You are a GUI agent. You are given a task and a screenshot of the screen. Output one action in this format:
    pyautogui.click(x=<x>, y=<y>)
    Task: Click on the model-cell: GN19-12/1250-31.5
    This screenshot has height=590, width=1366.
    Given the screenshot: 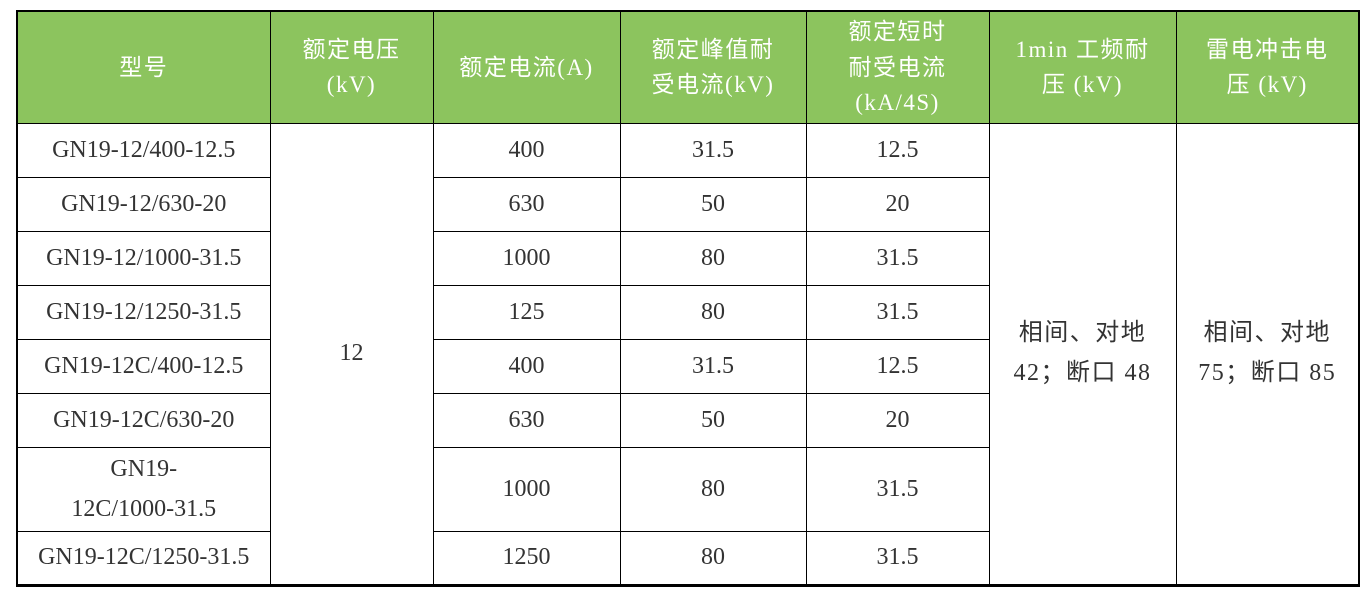 What is the action you would take?
    pyautogui.click(x=143, y=312)
    